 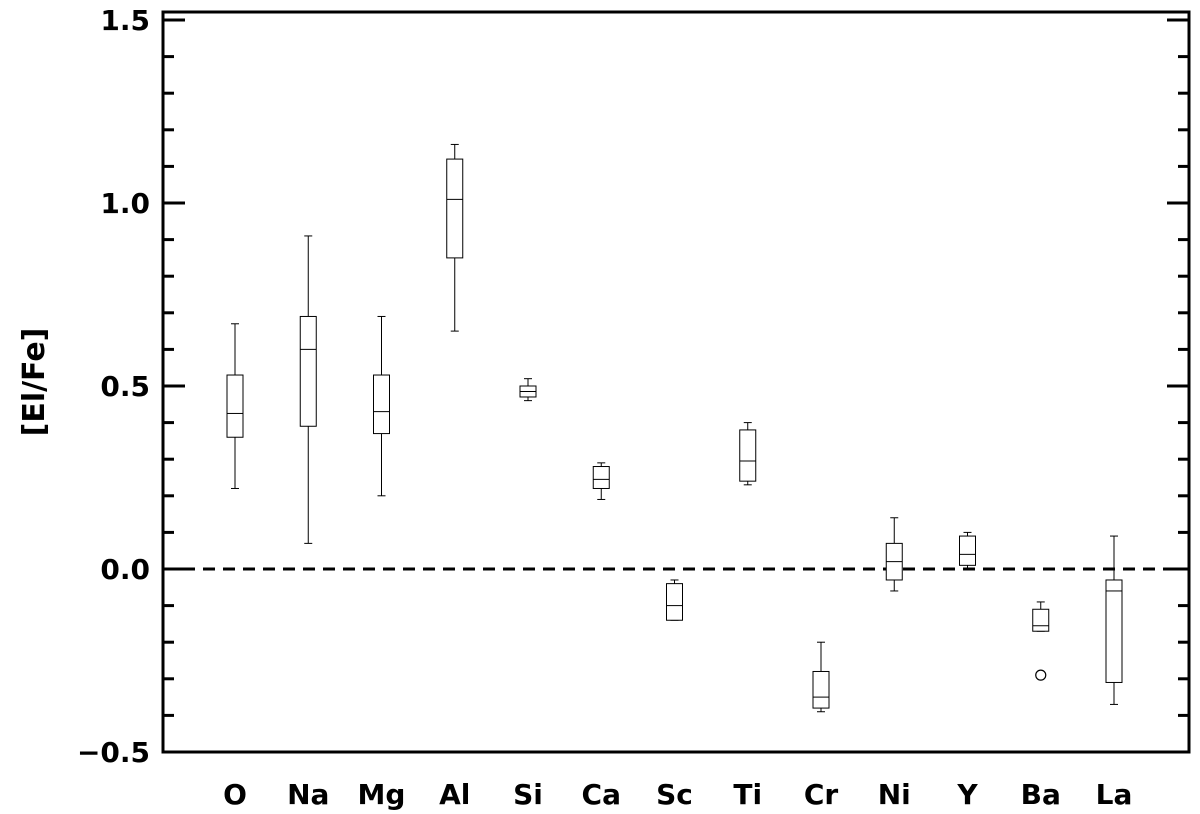 What do you see at coordinates (967, 794) in the screenshot?
I see `x-tick-label: Y` at bounding box center [967, 794].